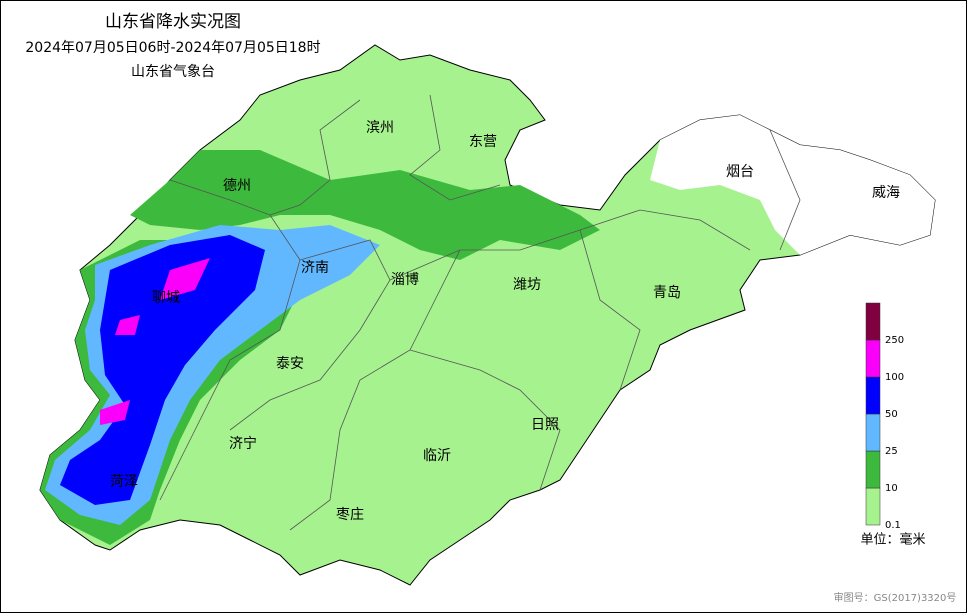  Describe the element at coordinates (891, 414) in the screenshot. I see `legend-tick-label: 50` at that location.